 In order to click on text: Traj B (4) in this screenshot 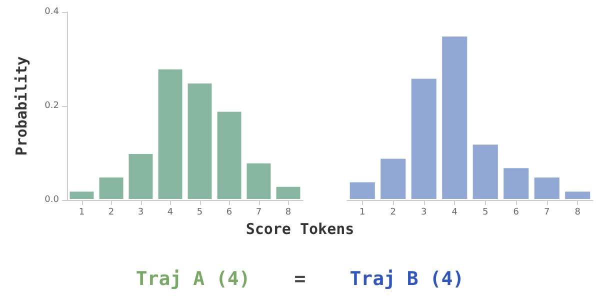, I will do `click(407, 279)`.